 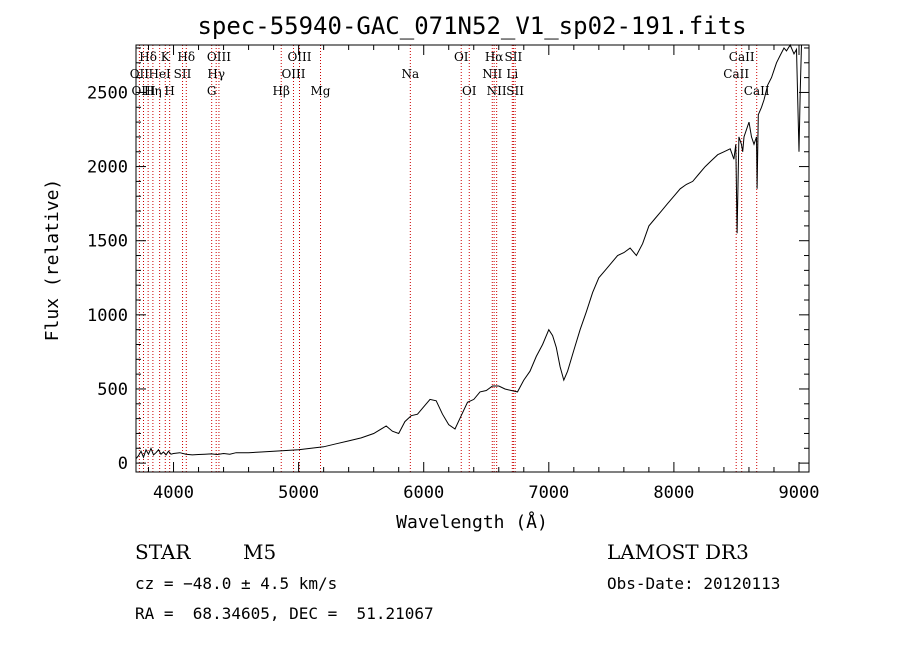 What do you see at coordinates (799, 493) in the screenshot?
I see `x-tick-label: 9000` at bounding box center [799, 493].